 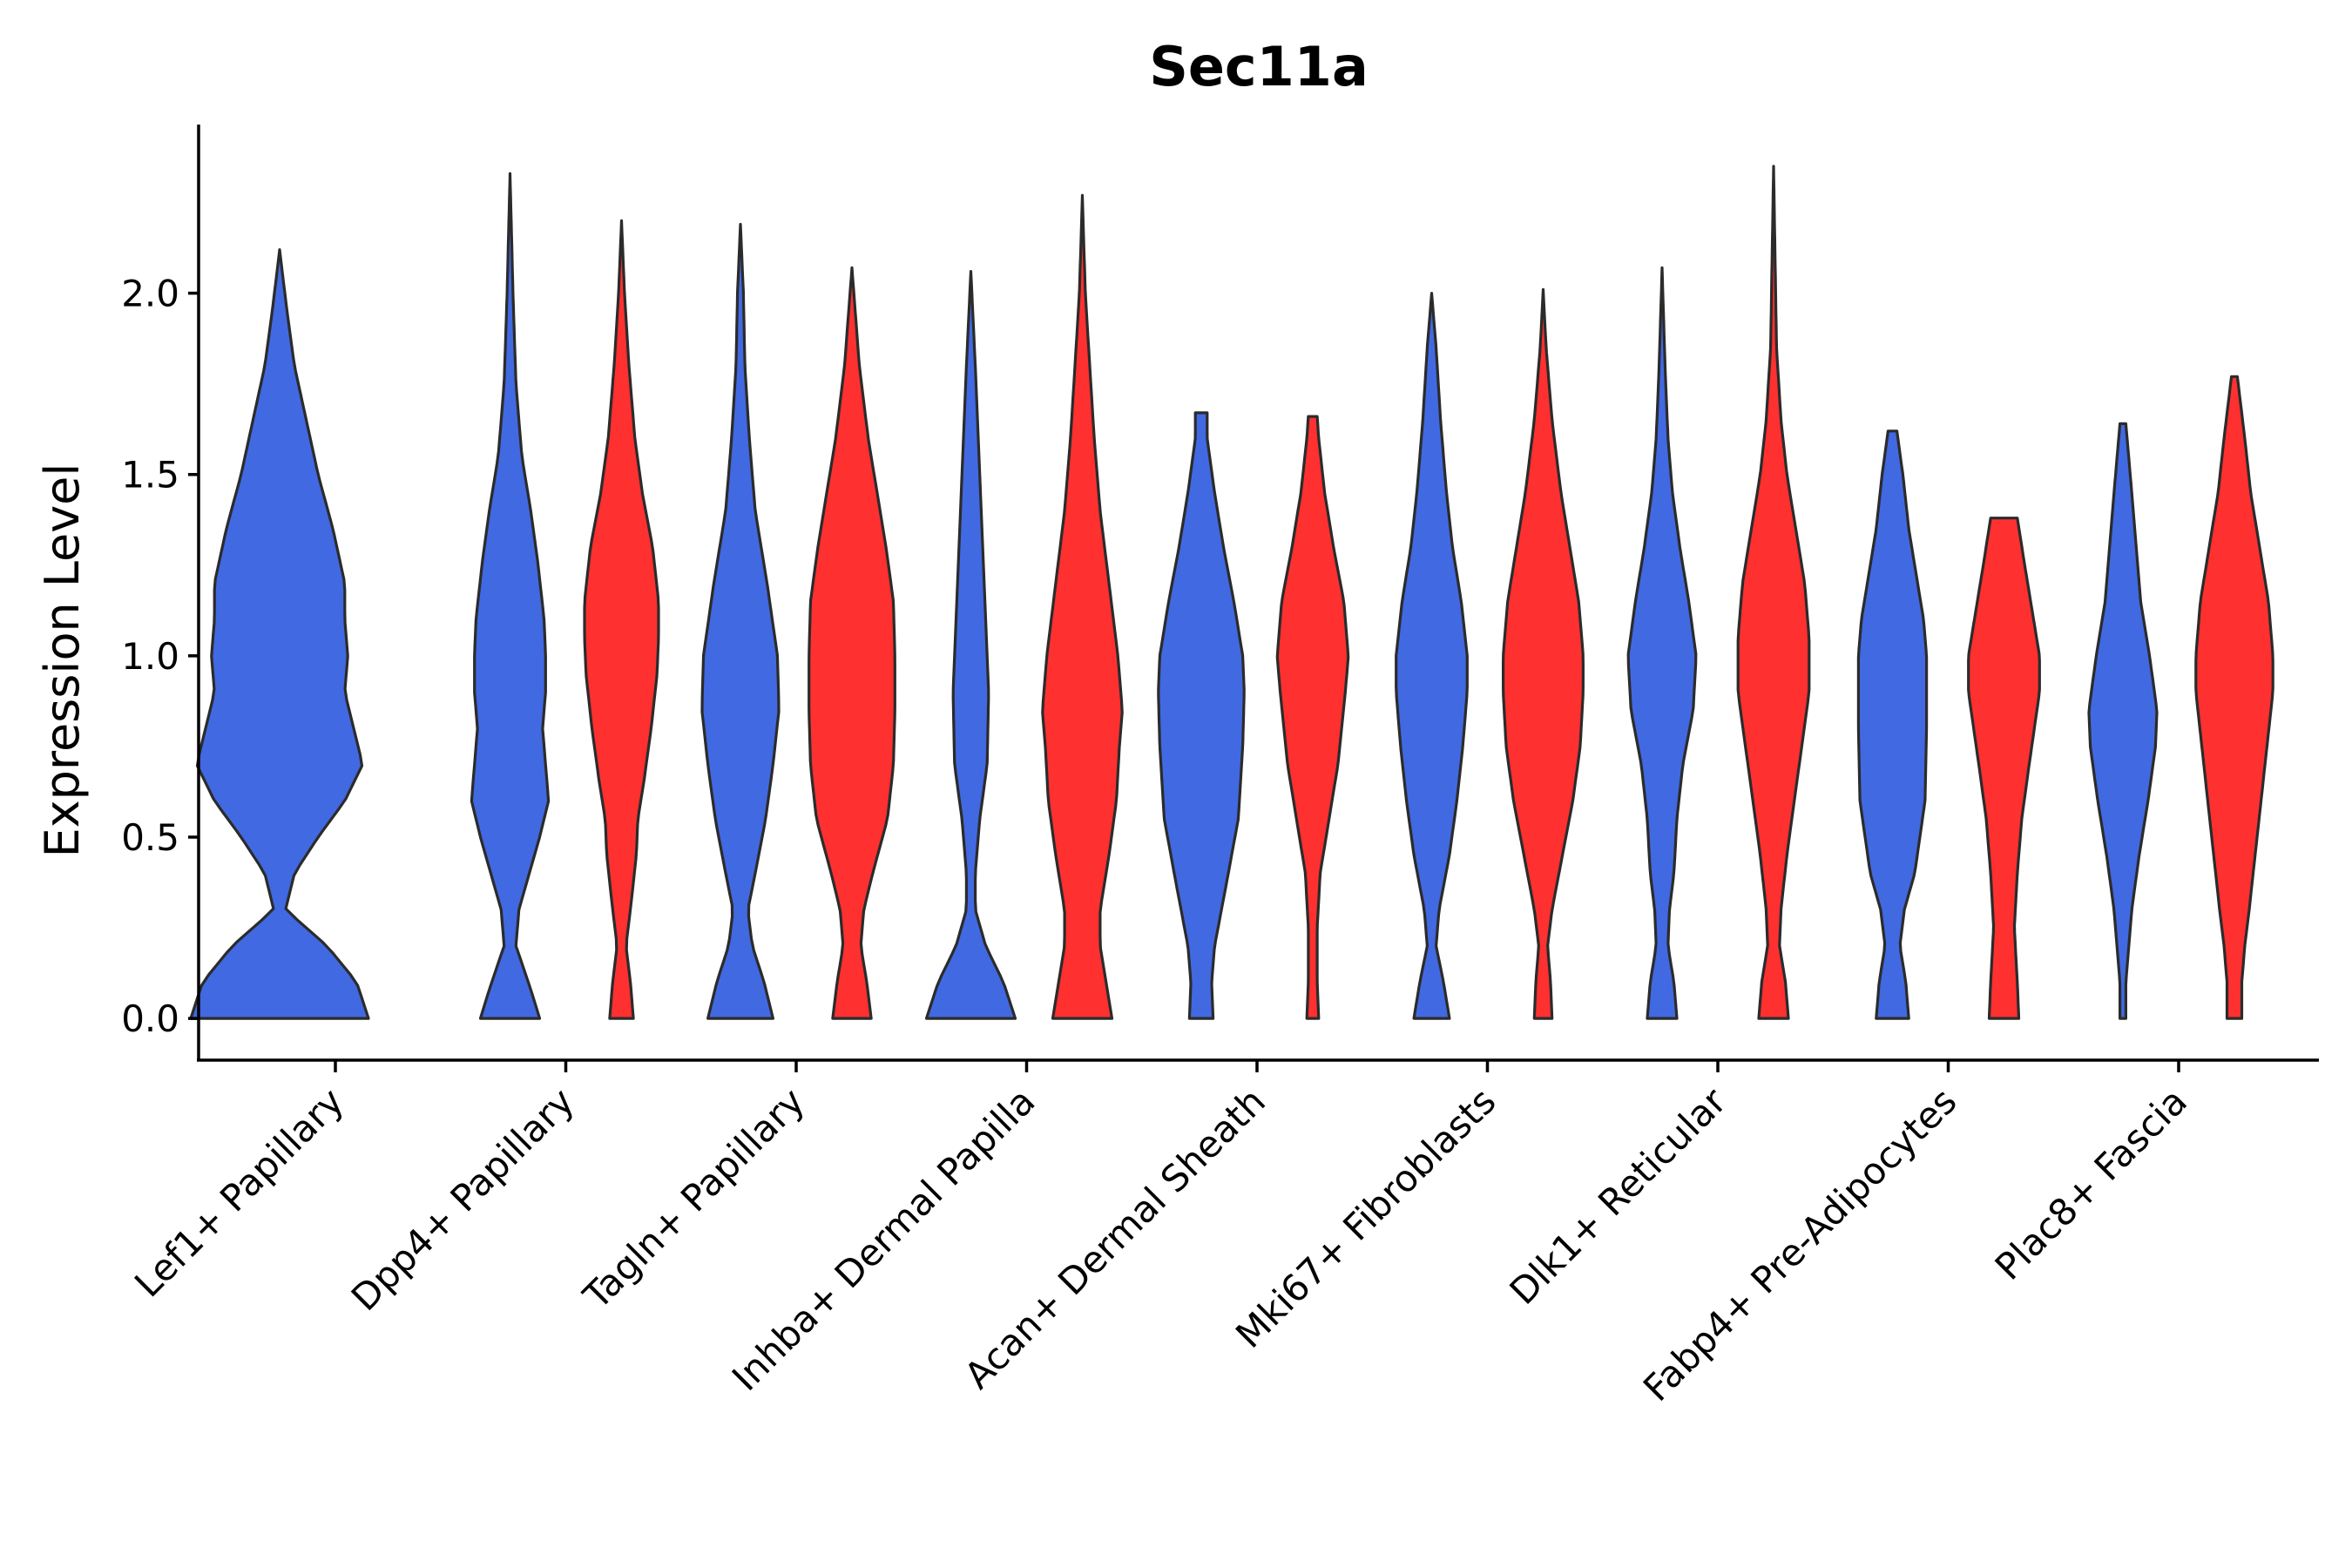 What do you see at coordinates (1259, 66) in the screenshot?
I see `chart-title: Sec11a` at bounding box center [1259, 66].